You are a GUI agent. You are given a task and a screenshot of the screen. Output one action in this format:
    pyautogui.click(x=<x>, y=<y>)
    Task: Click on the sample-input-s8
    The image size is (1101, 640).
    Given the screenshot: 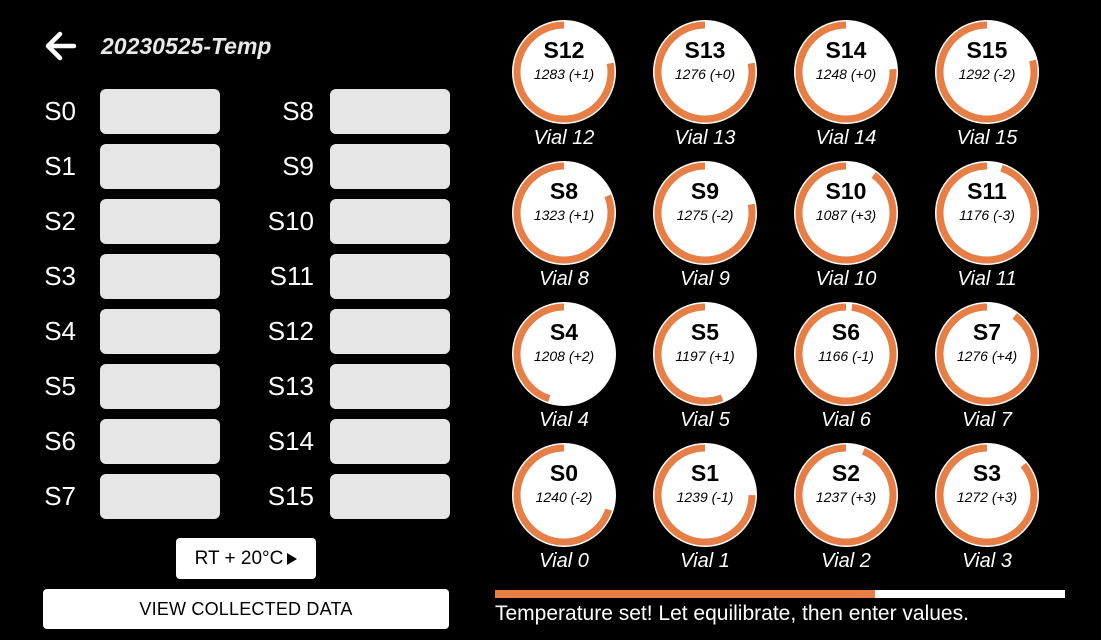 What is the action you would take?
    pyautogui.click(x=390, y=111)
    